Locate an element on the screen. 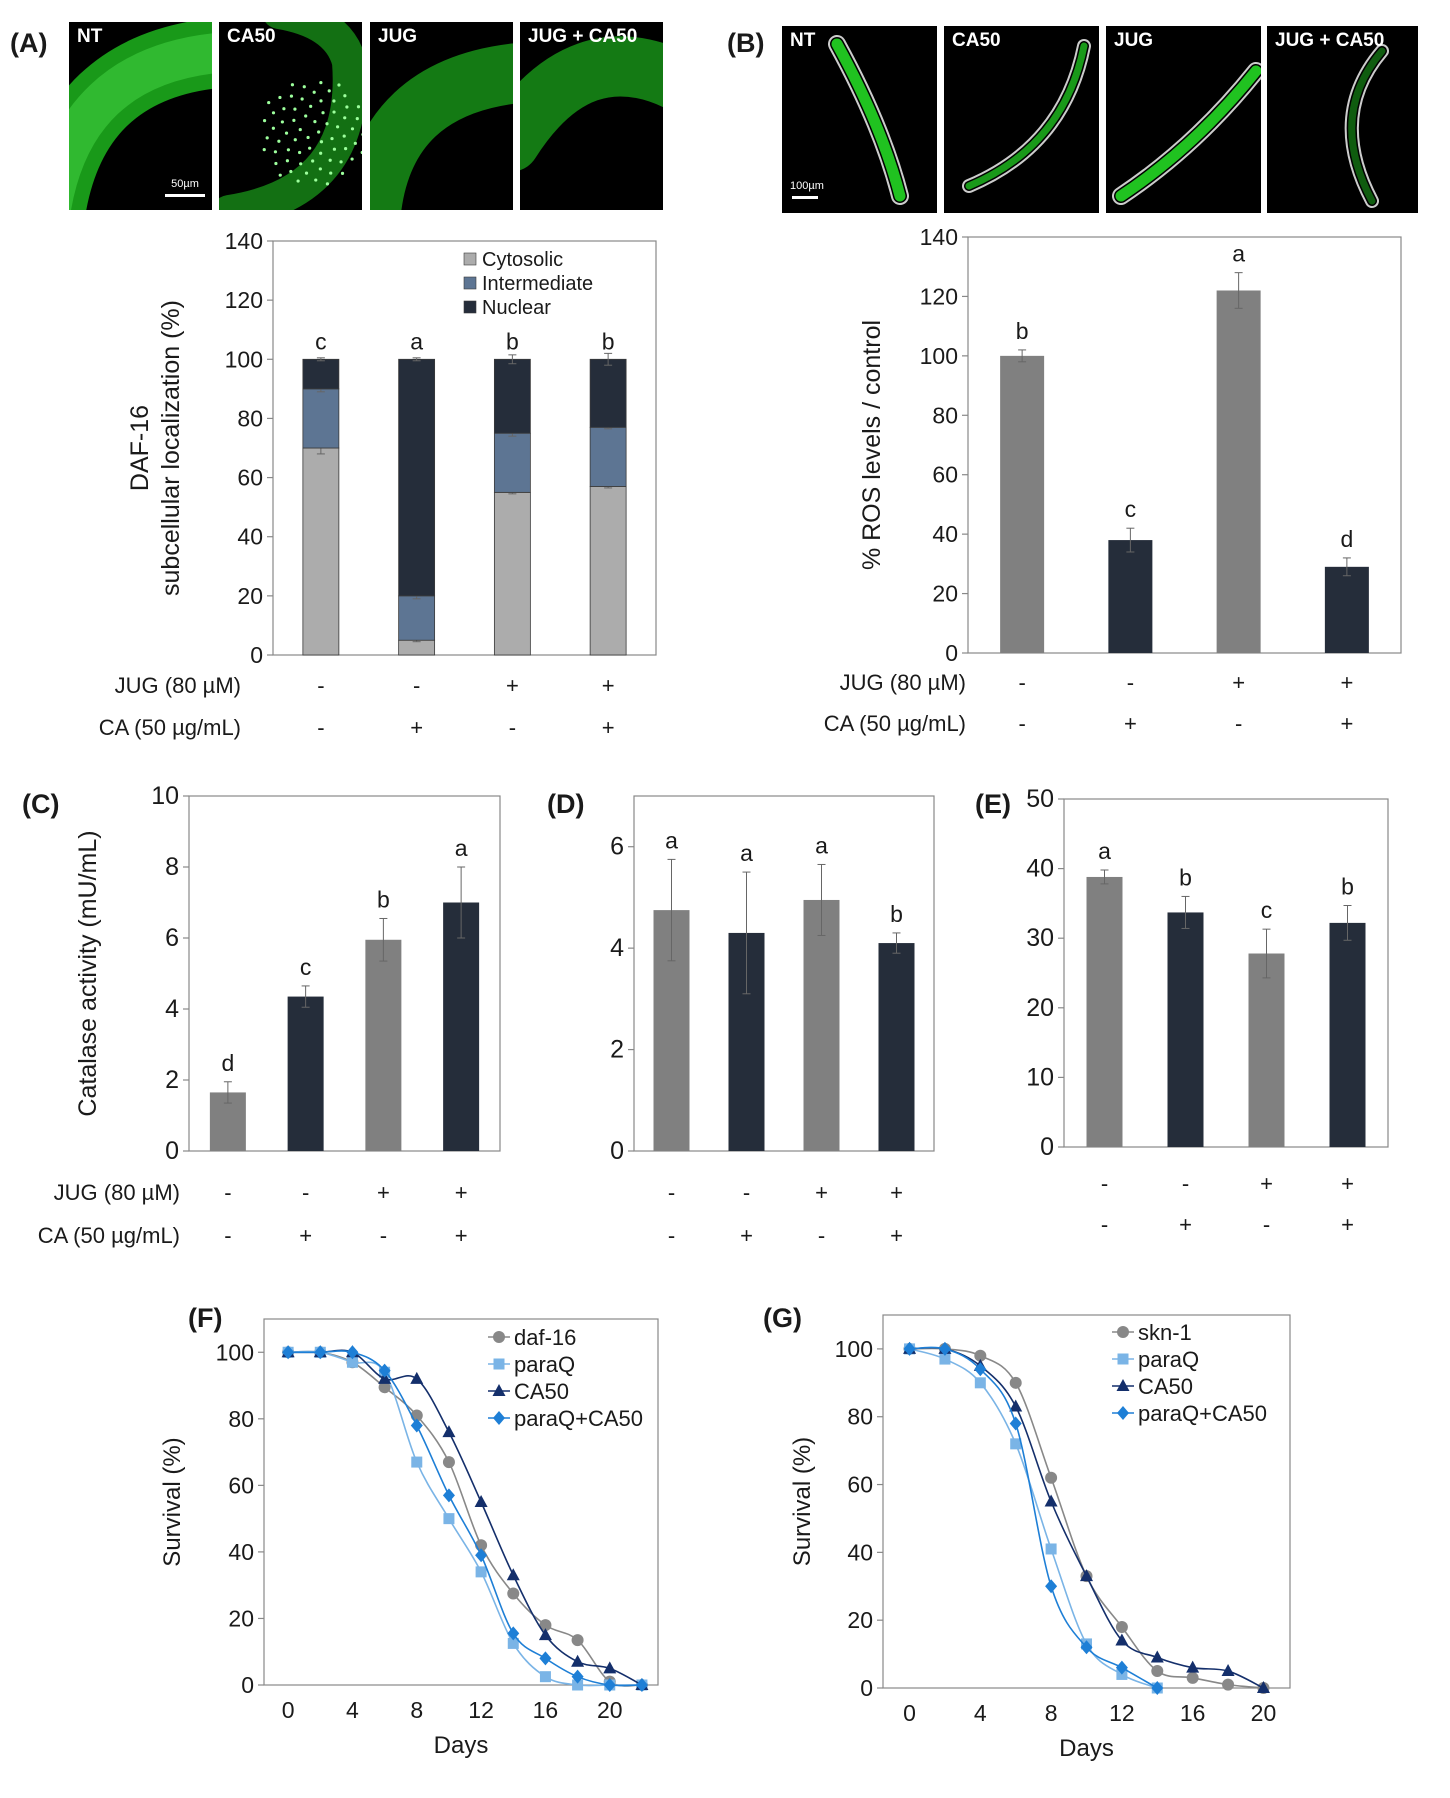 This screenshot has height=1798, width=1450. y-tick-label: 140 is located at coordinates (939, 237).